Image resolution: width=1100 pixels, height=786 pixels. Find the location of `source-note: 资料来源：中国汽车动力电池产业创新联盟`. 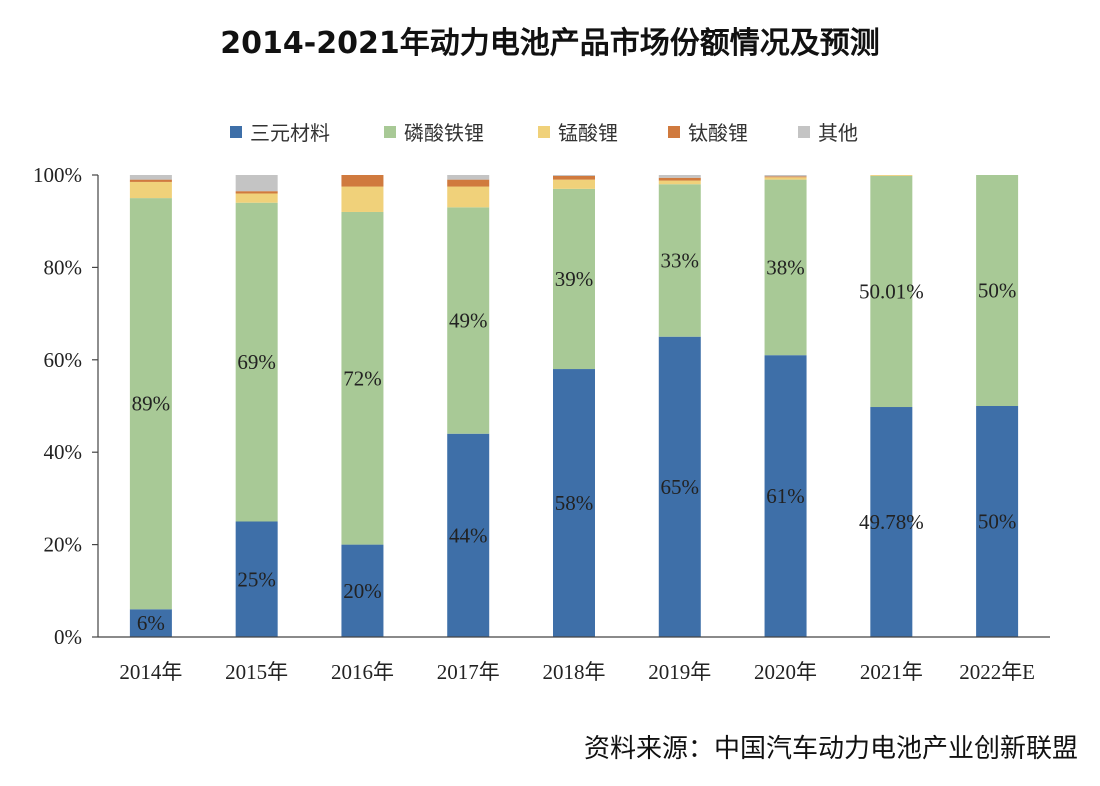

source-note: 资料来源：中国汽车动力电池产业创新联盟 is located at coordinates (830, 749).